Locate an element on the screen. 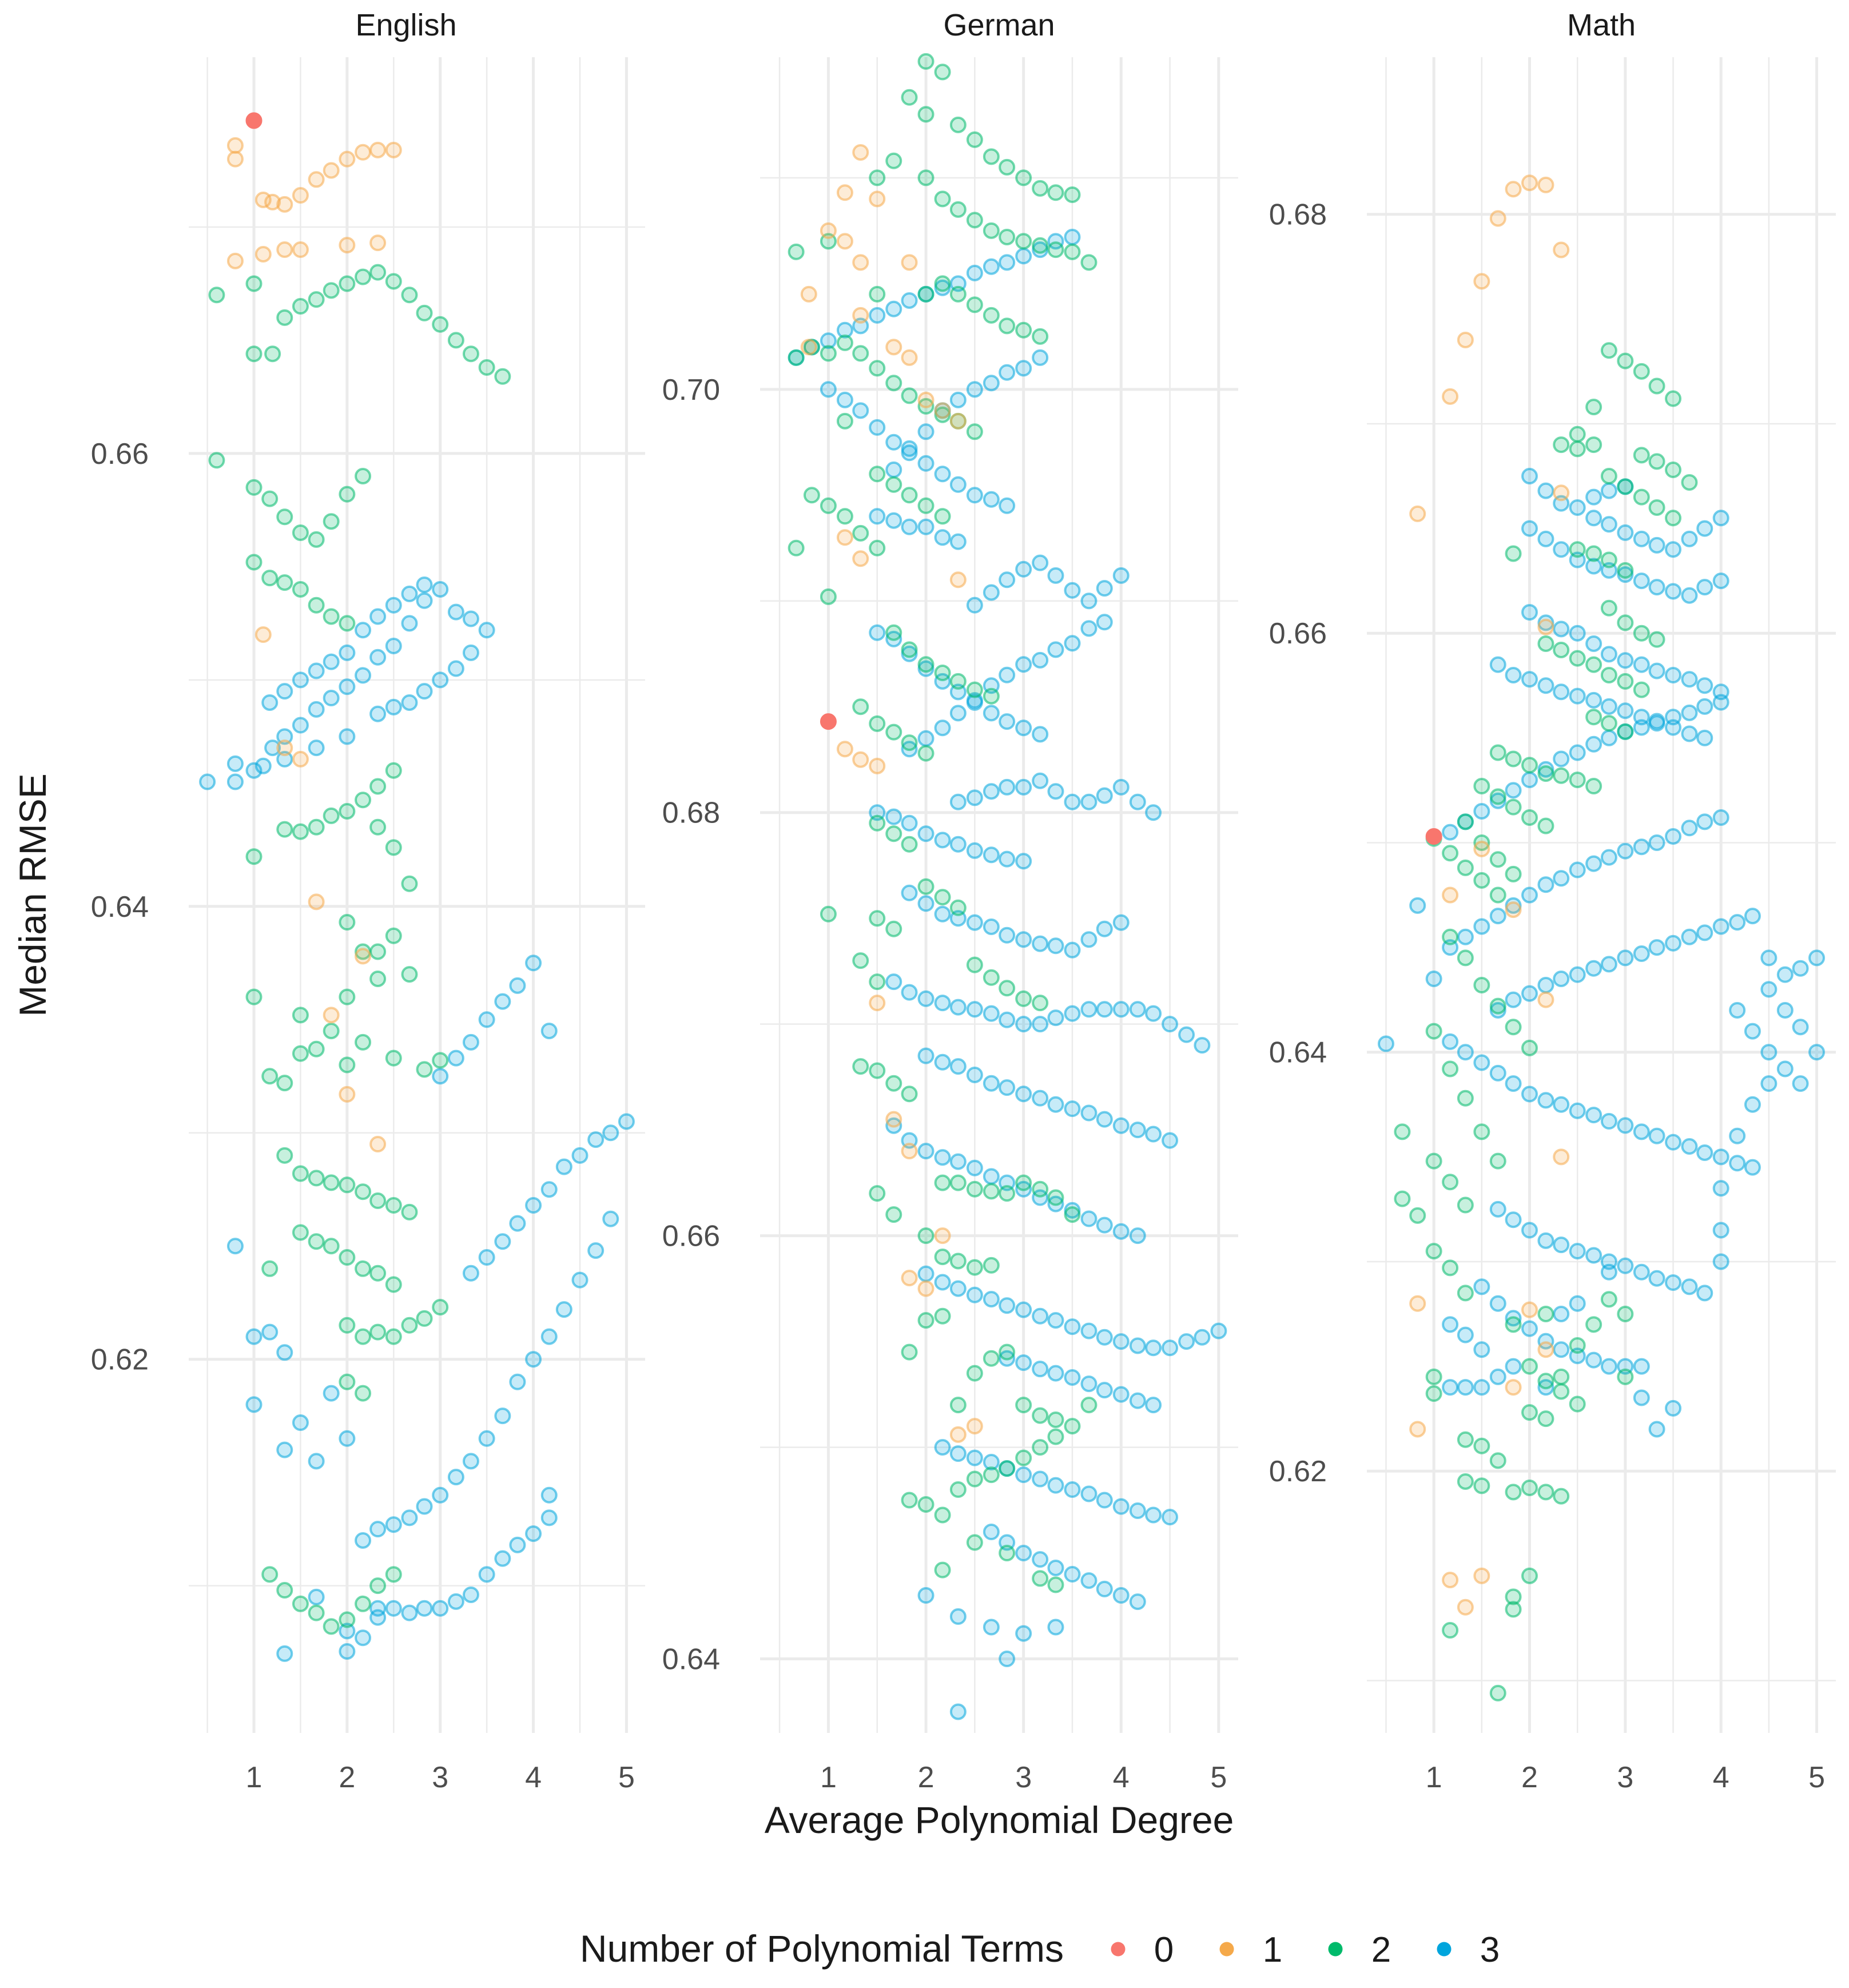 The image size is (1849, 1988). y-tick-label: 0.64 is located at coordinates (691, 1660).